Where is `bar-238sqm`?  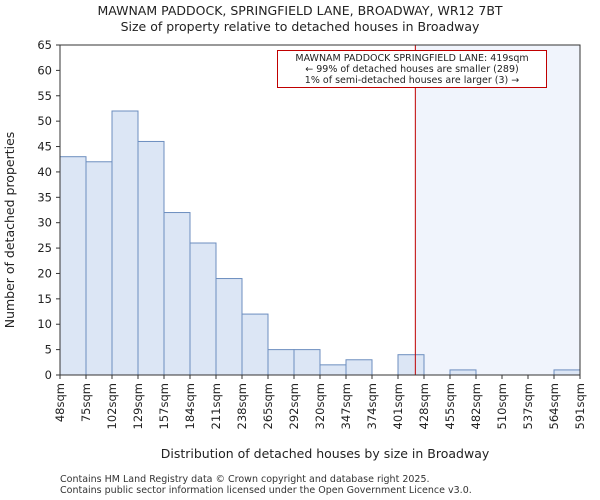 bar-238sqm is located at coordinates (255, 344).